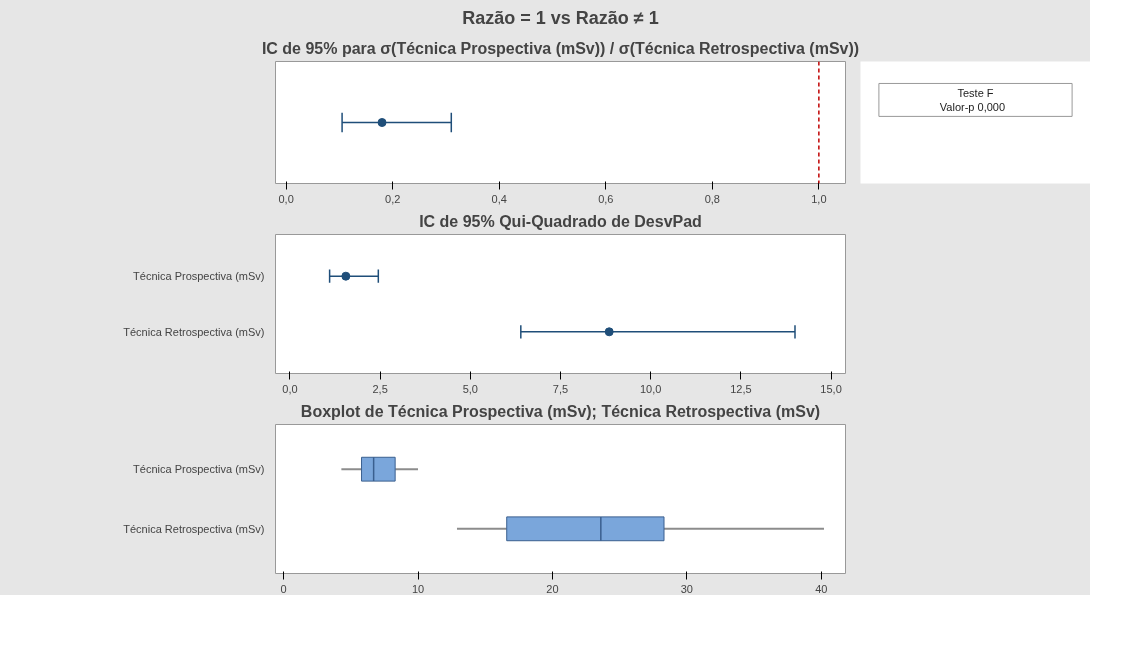 Image resolution: width=1125 pixels, height=650 pixels. Describe the element at coordinates (741, 388) in the screenshot. I see `x-tick-label: 12,5` at that location.